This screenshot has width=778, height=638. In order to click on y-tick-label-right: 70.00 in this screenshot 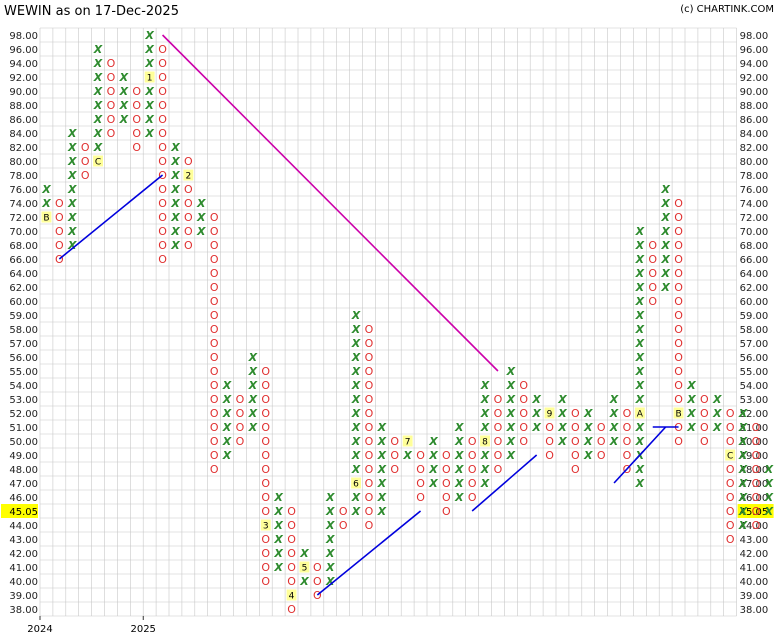, I will do `click(754, 232)`.